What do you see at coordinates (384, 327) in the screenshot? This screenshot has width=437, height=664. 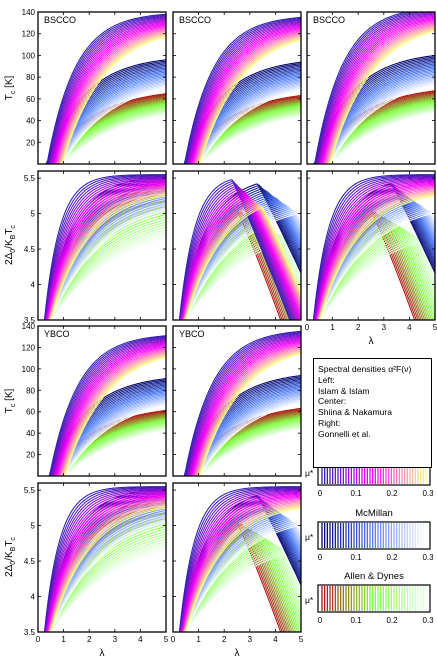 I see `x-tick-label: 3` at bounding box center [384, 327].